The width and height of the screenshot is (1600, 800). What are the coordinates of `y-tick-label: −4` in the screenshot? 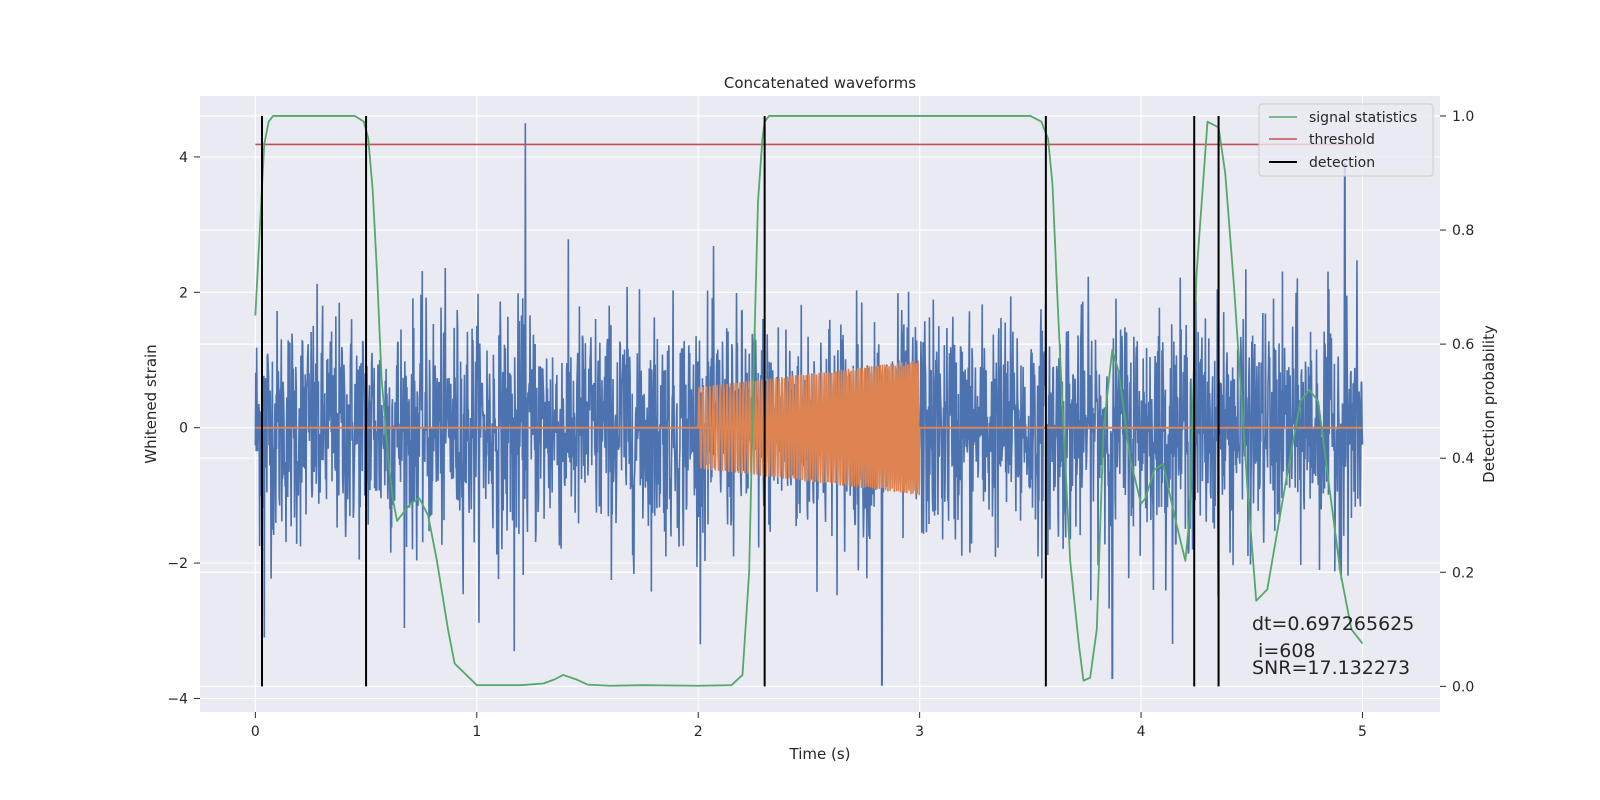 It's located at (177, 699).